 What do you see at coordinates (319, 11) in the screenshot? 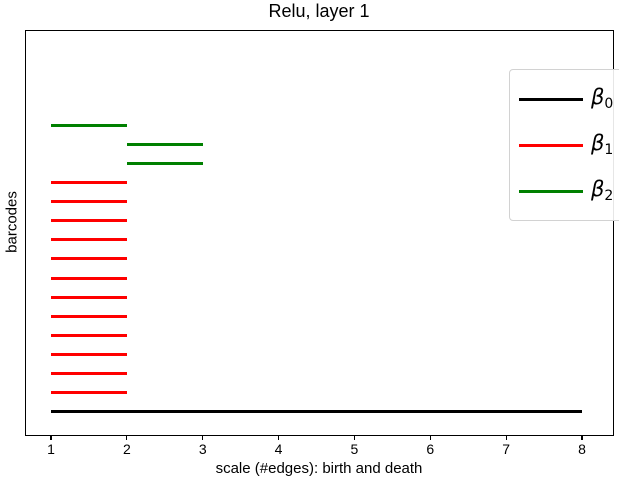
I see `chart-title: Relu, layer 1` at bounding box center [319, 11].